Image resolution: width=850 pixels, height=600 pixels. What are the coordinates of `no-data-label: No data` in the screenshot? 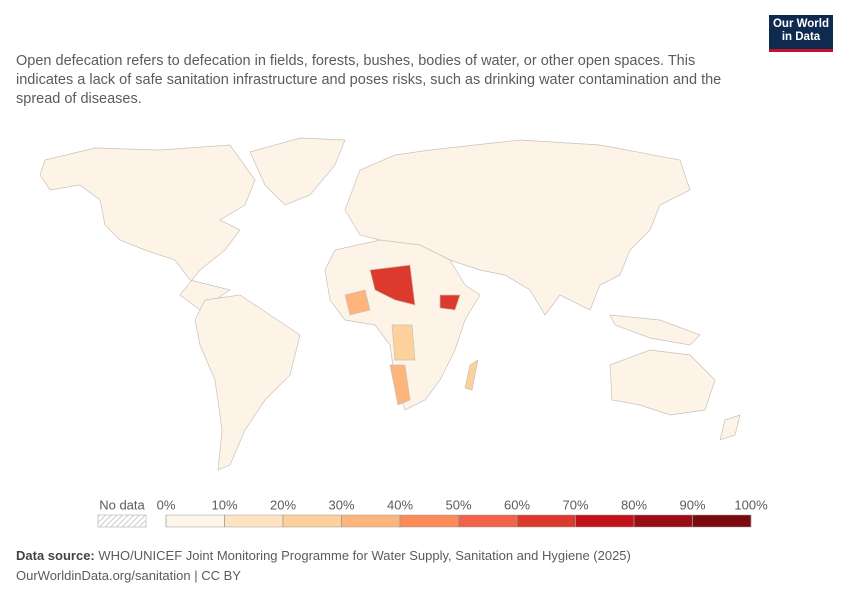 It's located at (122, 504).